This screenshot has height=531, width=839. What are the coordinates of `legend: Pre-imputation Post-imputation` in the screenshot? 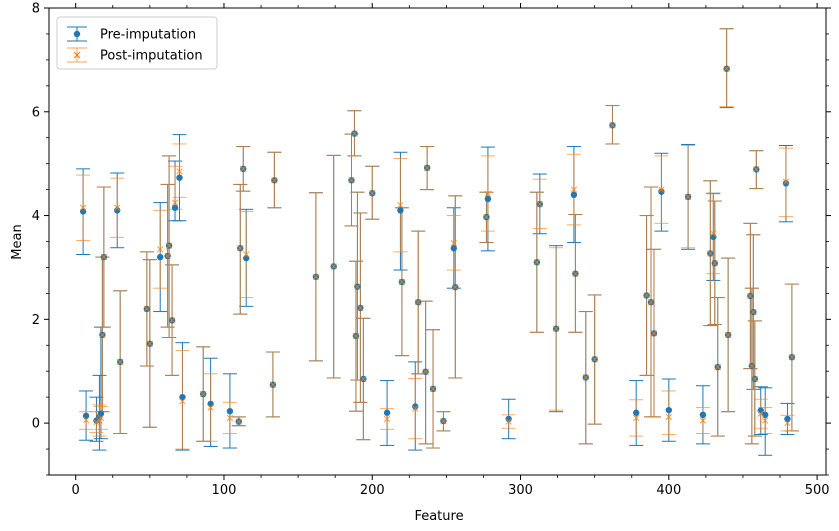 It's located at (137, 43).